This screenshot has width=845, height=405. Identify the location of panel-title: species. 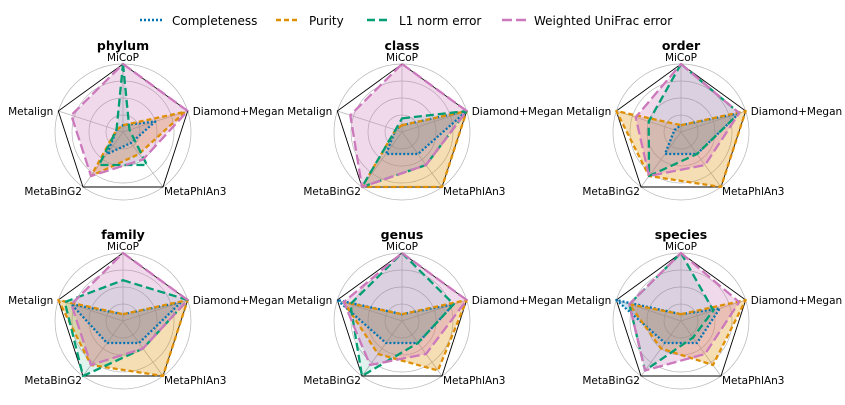
(681, 234).